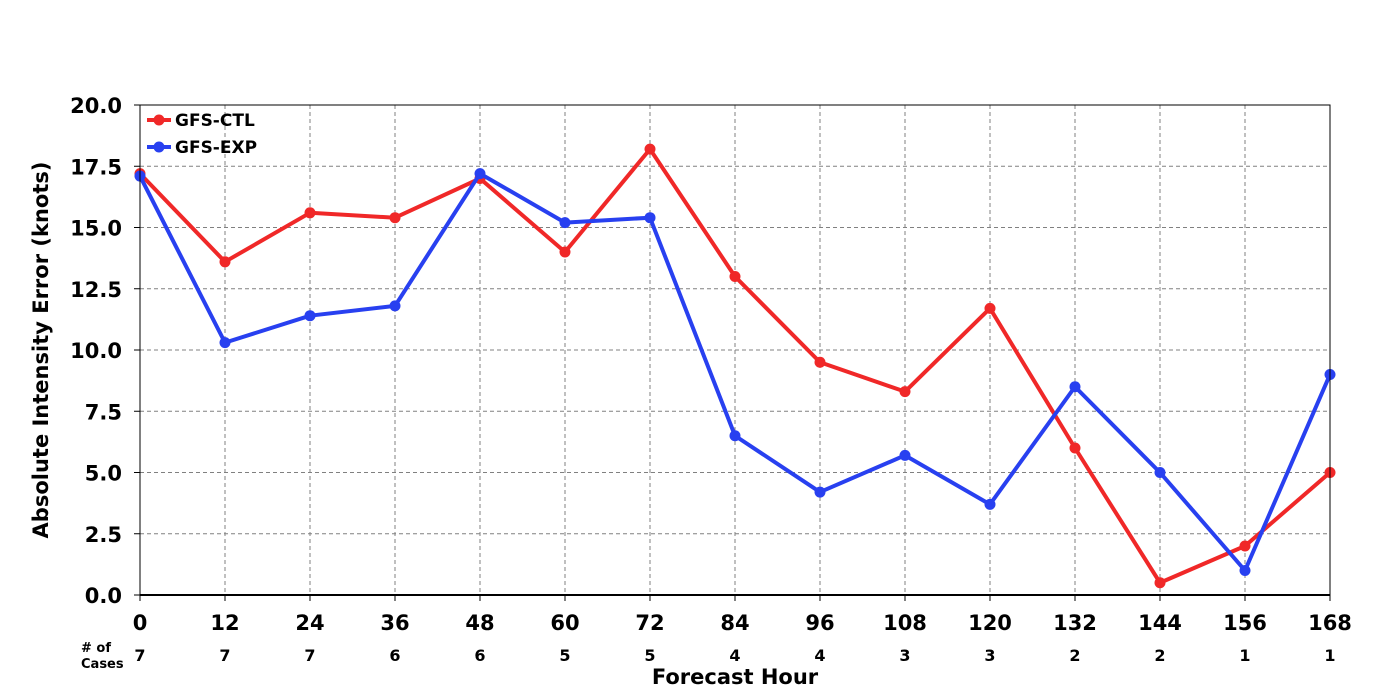  What do you see at coordinates (96, 290) in the screenshot?
I see `y-tick-label: 12.5` at bounding box center [96, 290].